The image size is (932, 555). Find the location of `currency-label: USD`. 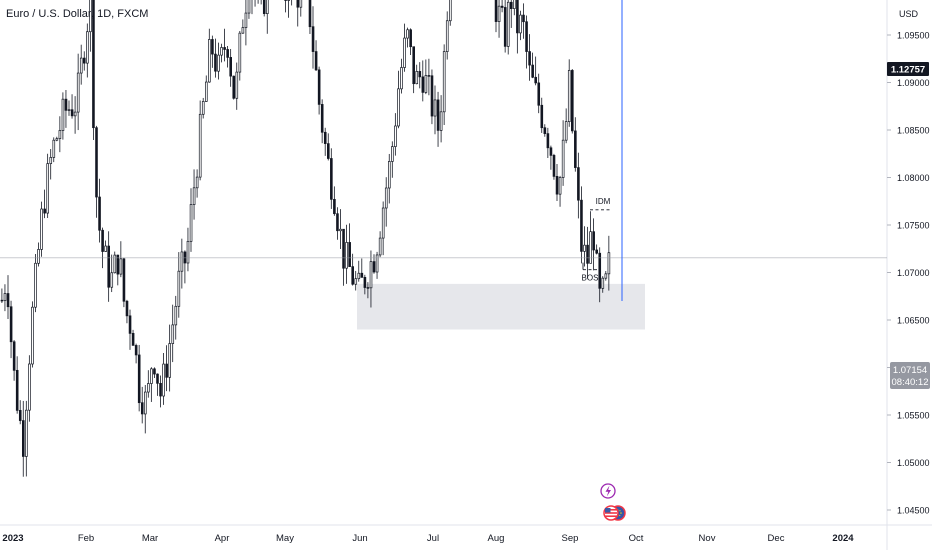

currency-label: USD is located at coordinates (908, 14).